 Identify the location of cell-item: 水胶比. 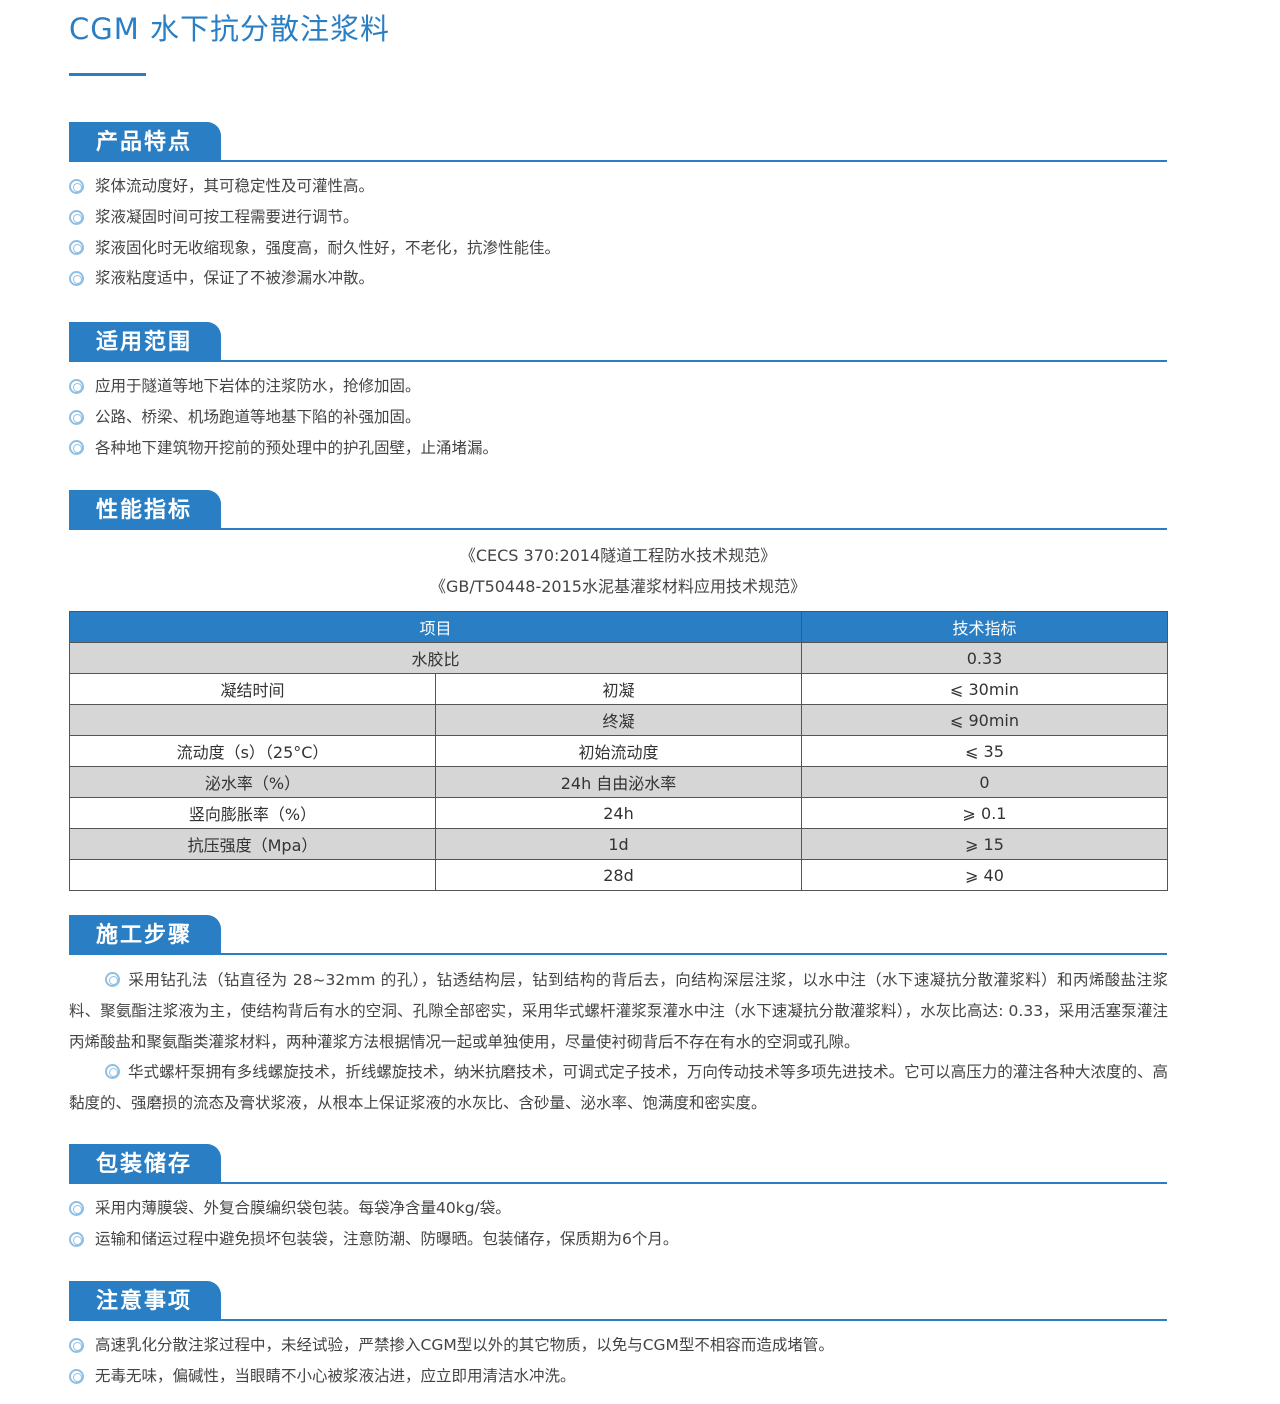
(435, 658).